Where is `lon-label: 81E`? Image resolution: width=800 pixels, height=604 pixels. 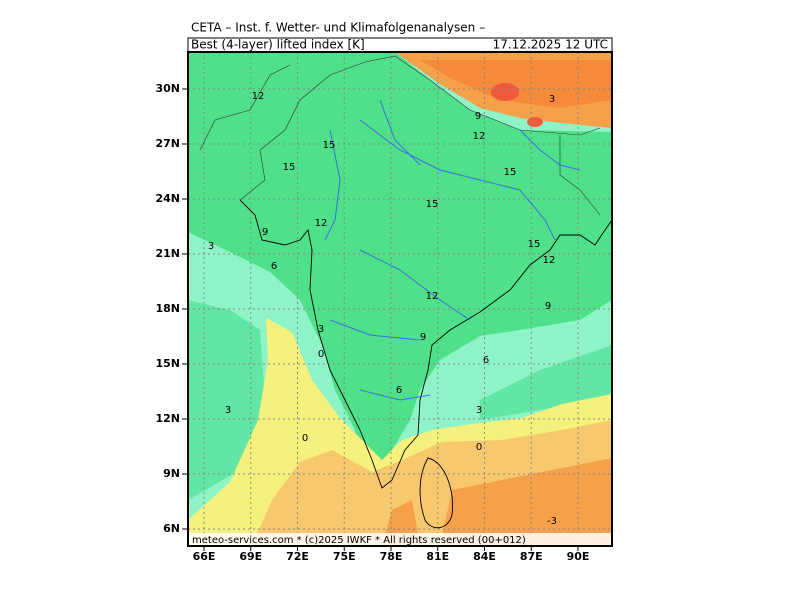
lon-label: 81E is located at coordinates (437, 556).